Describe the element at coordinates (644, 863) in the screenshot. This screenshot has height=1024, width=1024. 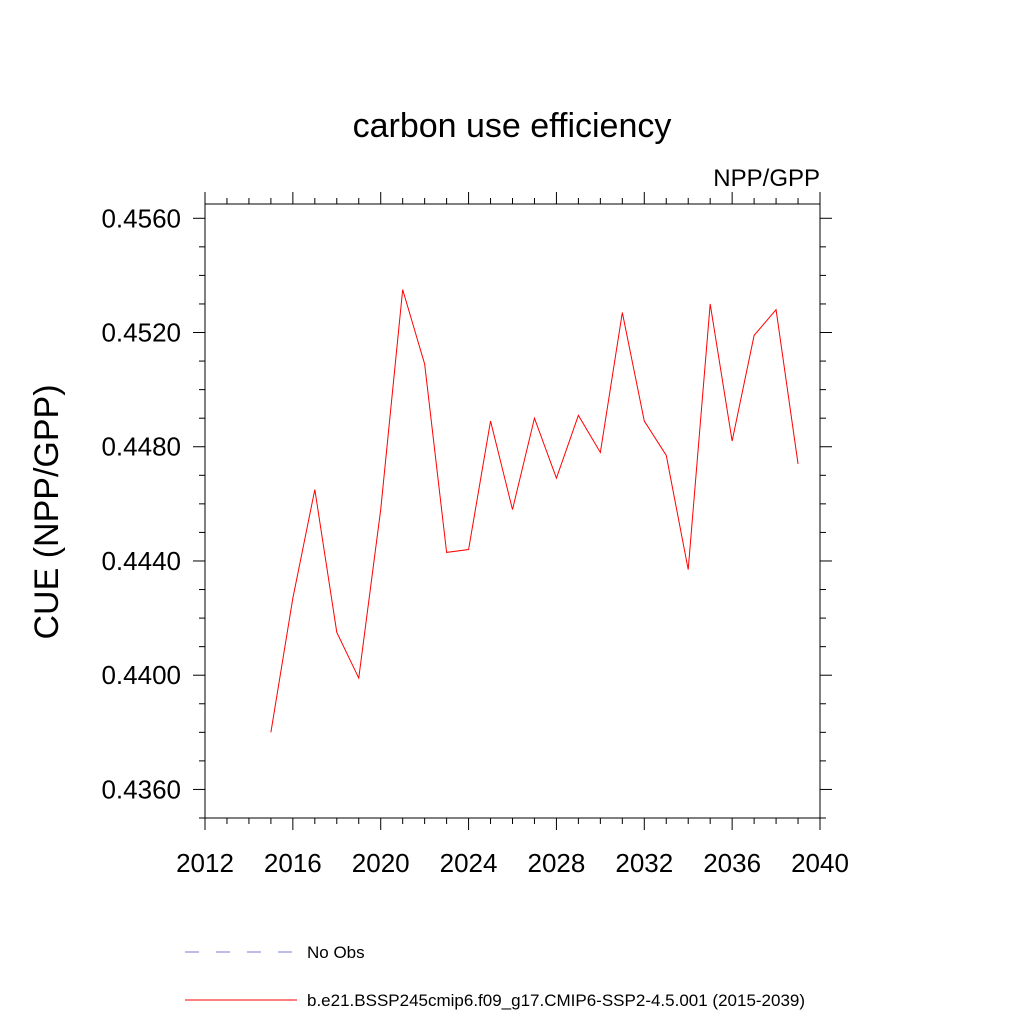
I see `x-tick-label: 2032` at that location.